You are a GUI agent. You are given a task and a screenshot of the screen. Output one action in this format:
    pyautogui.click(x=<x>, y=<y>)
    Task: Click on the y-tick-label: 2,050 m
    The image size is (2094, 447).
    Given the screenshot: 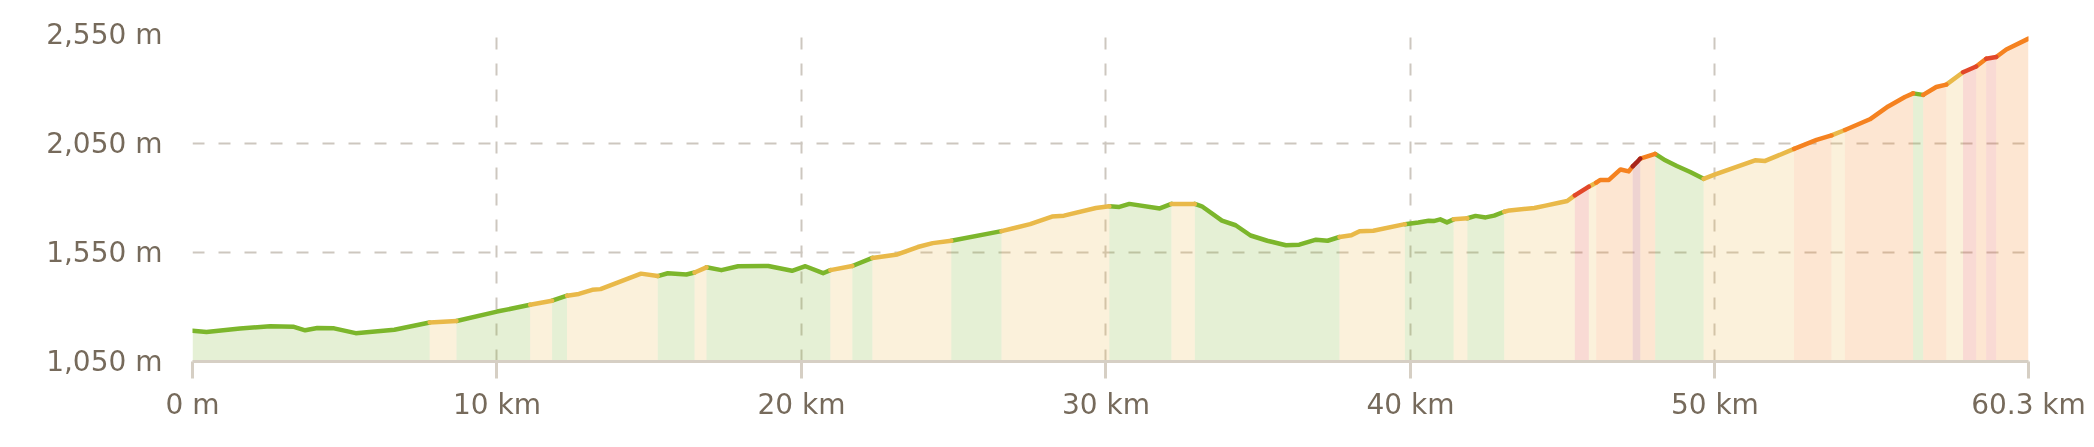 What is the action you would take?
    pyautogui.click(x=104, y=143)
    